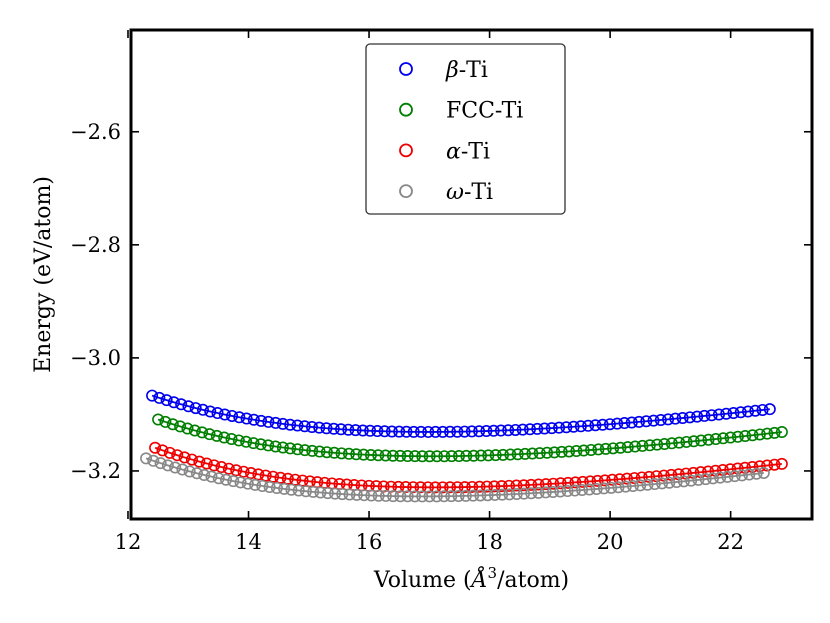 The height and width of the screenshot is (623, 830). What do you see at coordinates (95, 132) in the screenshot?
I see `y-tick-label-0: −2.6` at bounding box center [95, 132].